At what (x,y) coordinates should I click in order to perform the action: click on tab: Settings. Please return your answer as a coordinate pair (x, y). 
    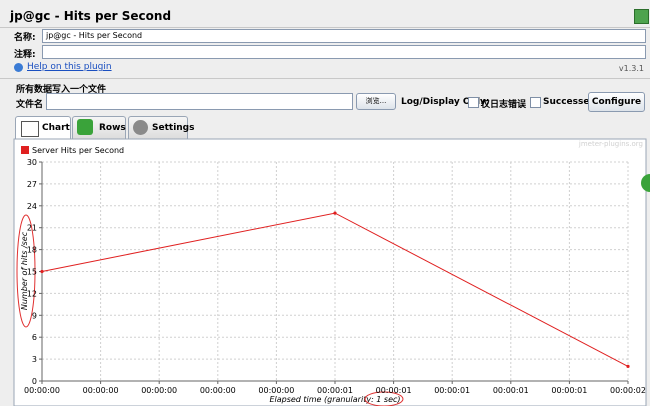
    Looking at the image, I should click on (161, 127).